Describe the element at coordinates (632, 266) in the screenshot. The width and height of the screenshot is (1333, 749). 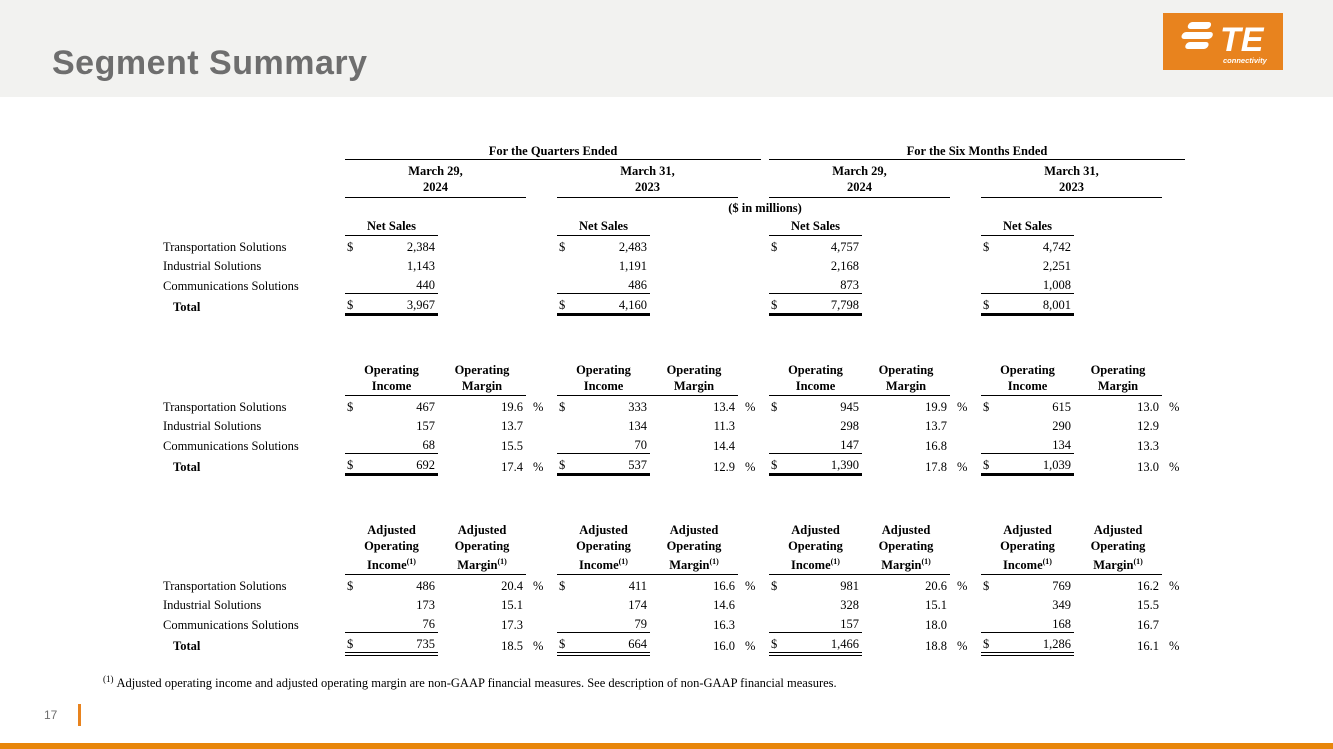
I see `cell-value: 1,191` at that location.